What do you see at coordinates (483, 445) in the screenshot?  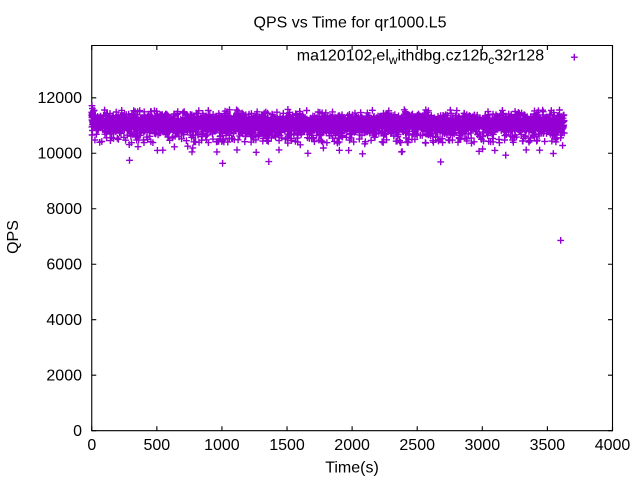 I see `svg-text: 3000` at bounding box center [483, 445].